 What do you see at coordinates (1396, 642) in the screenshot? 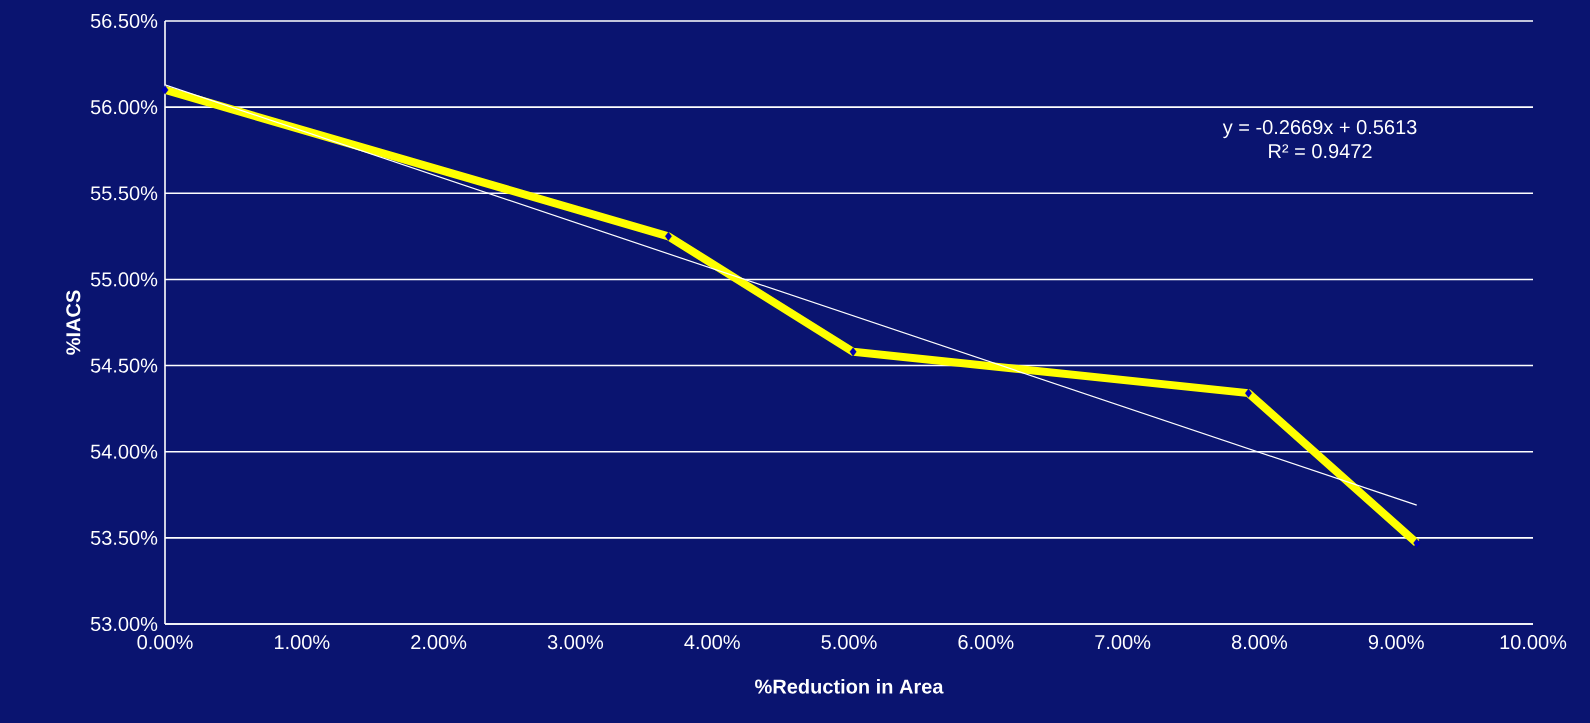
I see `x-tick-label: 9.00%` at bounding box center [1396, 642].